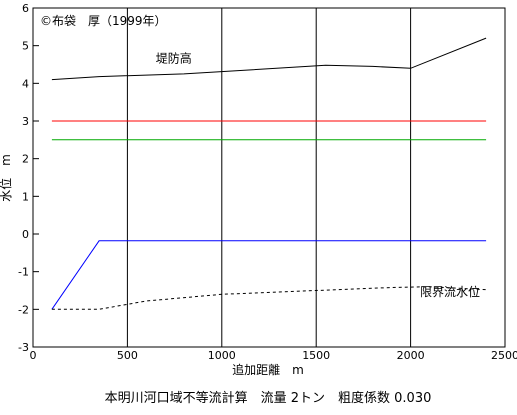 This screenshot has height=415, width=517. I want to click on y-axis-label: 水位 m, so click(6, 178).